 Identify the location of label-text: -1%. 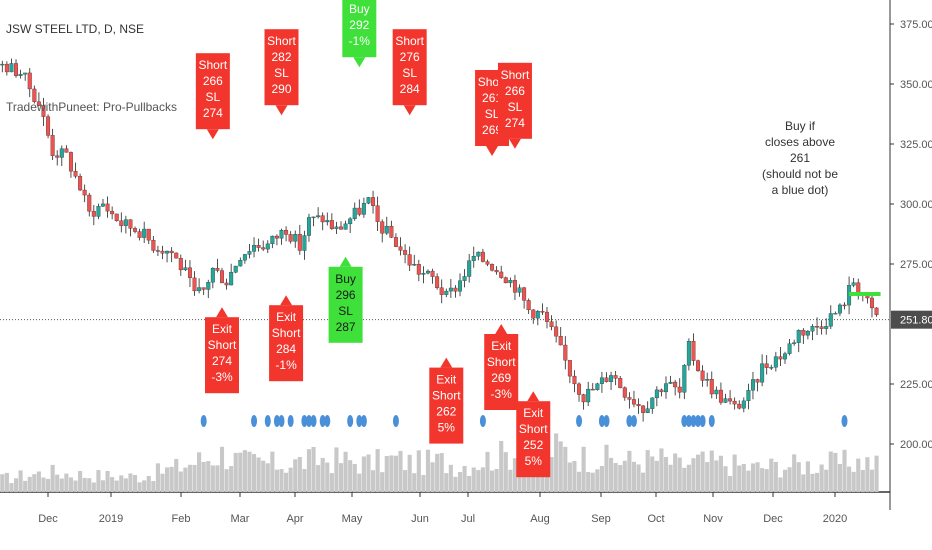
(360, 41).